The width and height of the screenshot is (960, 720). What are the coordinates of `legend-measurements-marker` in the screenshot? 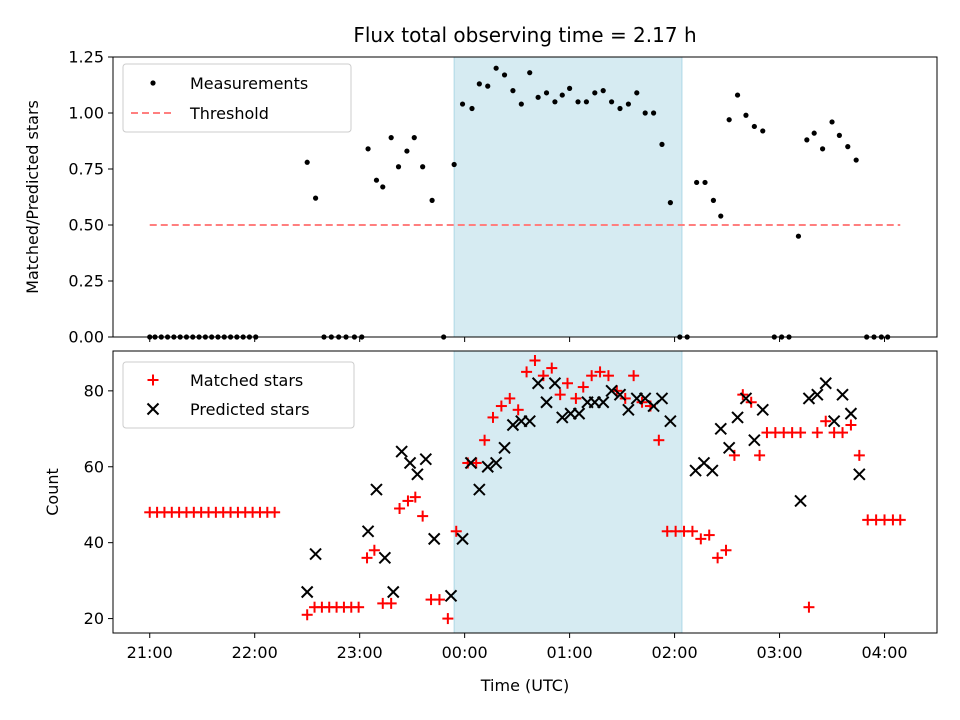 It's located at (153, 83).